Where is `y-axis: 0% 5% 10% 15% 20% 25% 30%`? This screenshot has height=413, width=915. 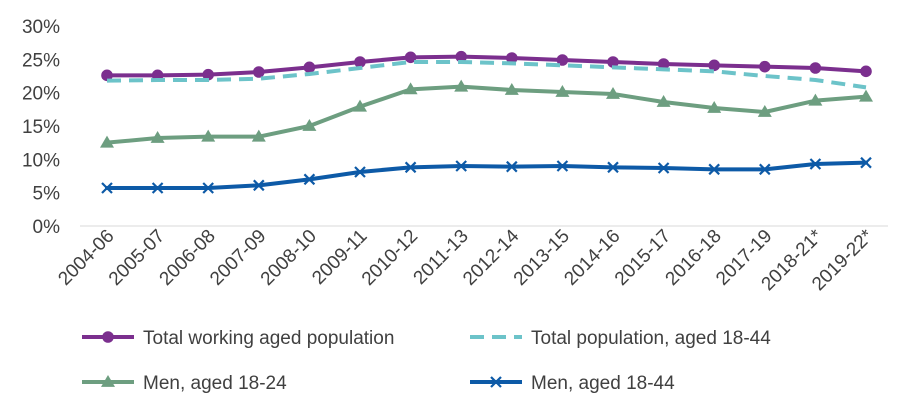 y-axis: 0% 5% 10% 15% 20% 25% 30% is located at coordinates (41, 127).